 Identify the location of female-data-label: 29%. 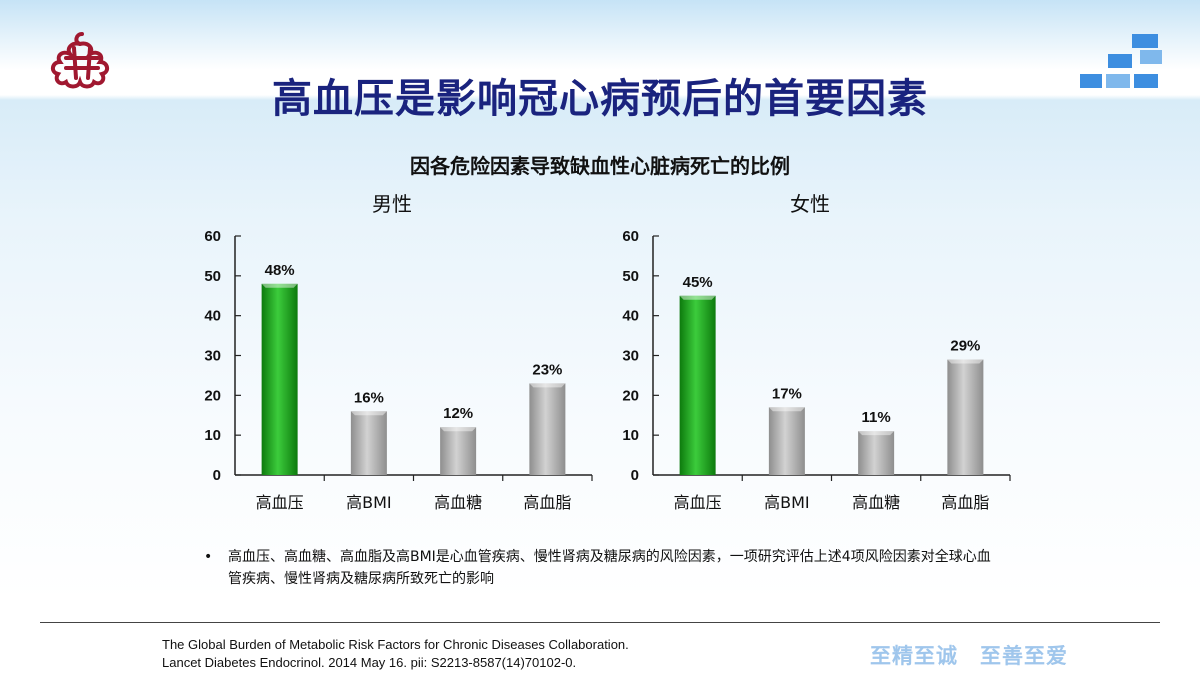
(965, 345).